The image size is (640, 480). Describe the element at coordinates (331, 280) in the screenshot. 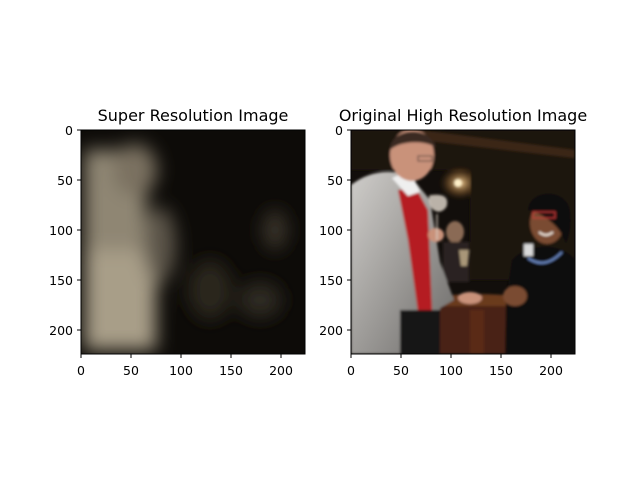

I see `orig-y-tick-label: 150` at that location.